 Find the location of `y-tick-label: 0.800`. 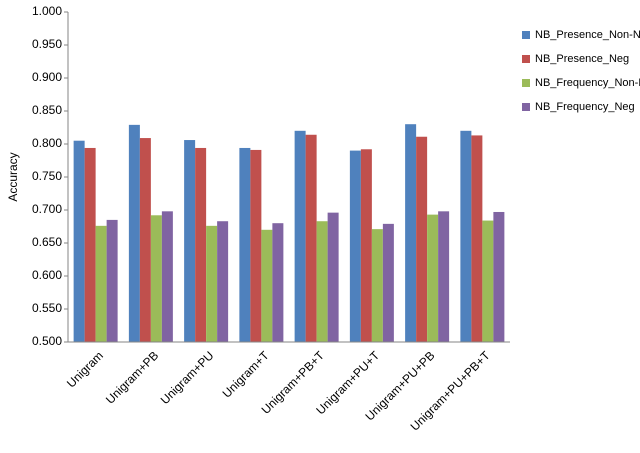

y-tick-label: 0.800 is located at coordinates (47, 143).